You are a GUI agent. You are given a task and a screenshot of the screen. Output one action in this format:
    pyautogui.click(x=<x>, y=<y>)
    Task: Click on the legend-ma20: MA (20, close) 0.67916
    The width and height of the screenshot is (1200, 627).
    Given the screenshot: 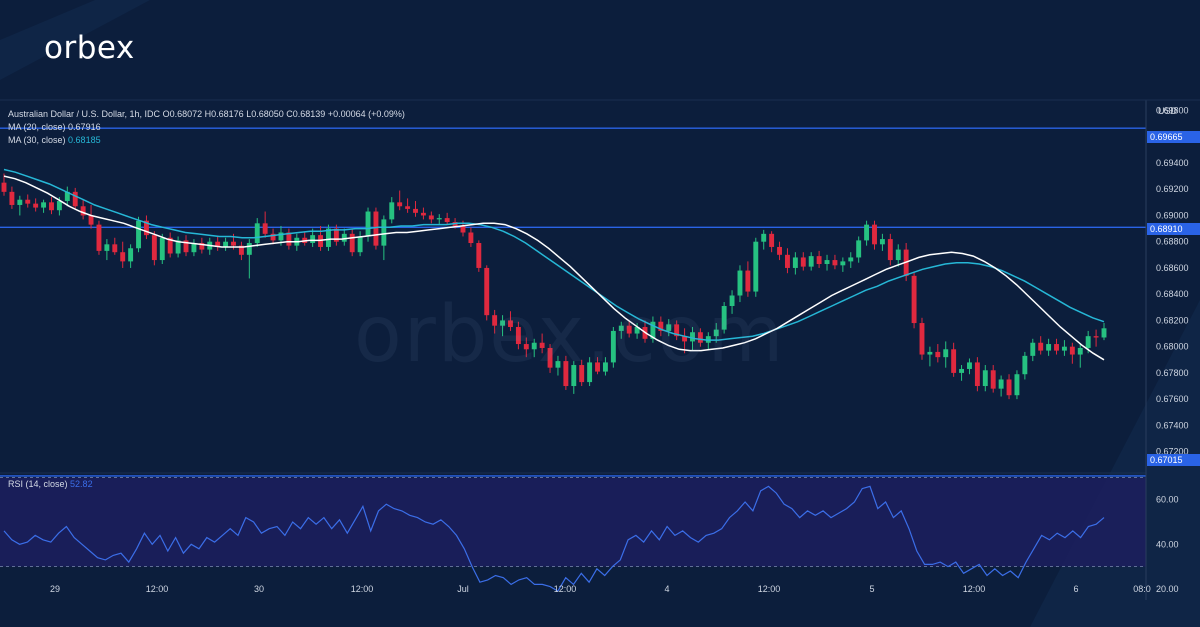 What is the action you would take?
    pyautogui.click(x=54, y=127)
    